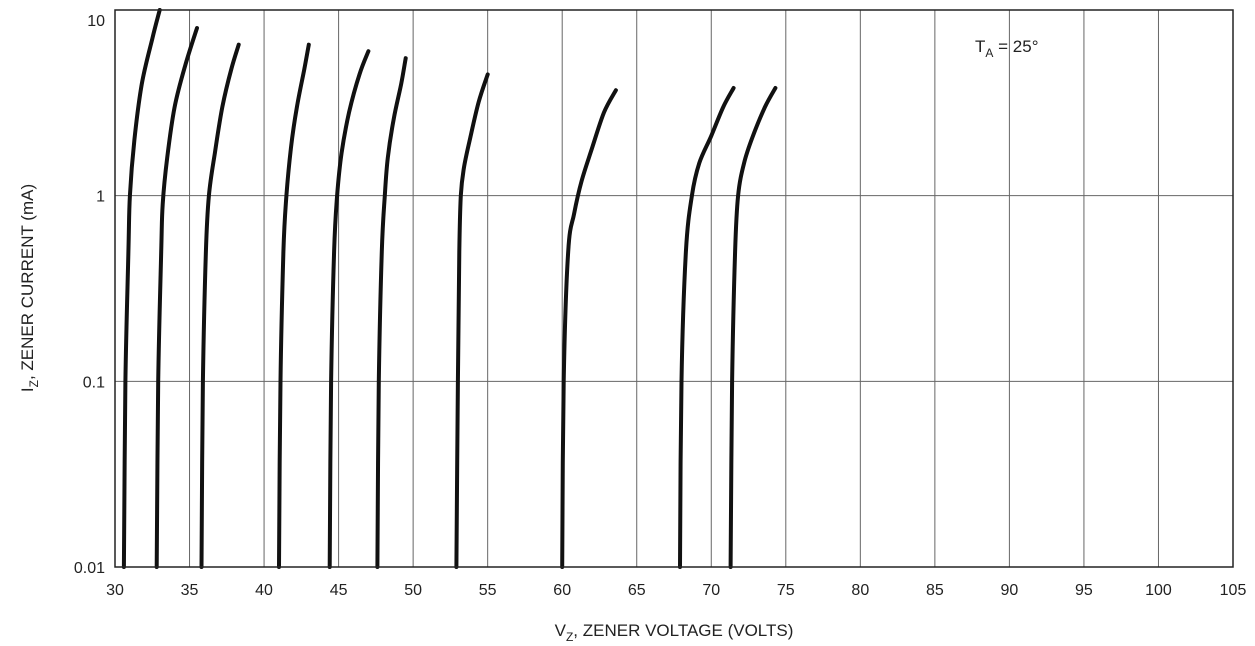 The image size is (1255, 646). I want to click on x-tick-label: 65, so click(637, 590).